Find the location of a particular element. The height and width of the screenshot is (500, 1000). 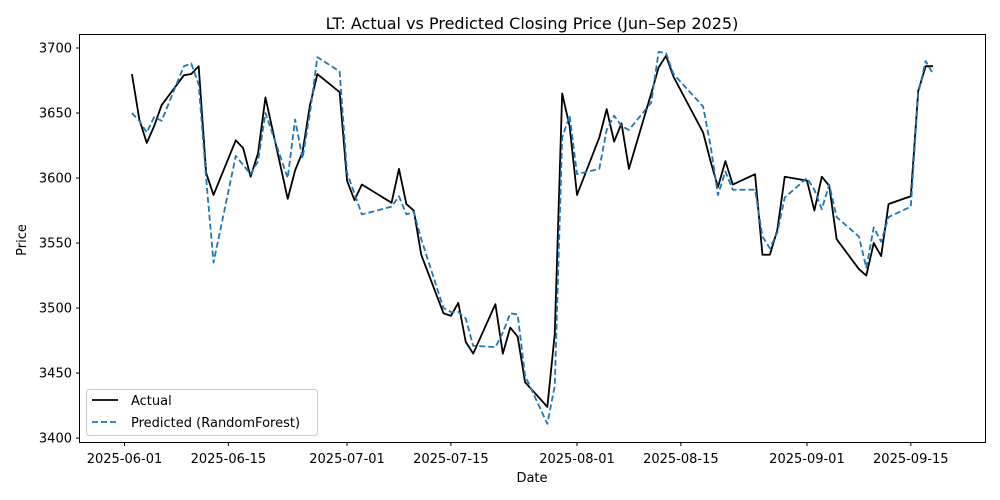

x-axis-label: Date is located at coordinates (531, 478).